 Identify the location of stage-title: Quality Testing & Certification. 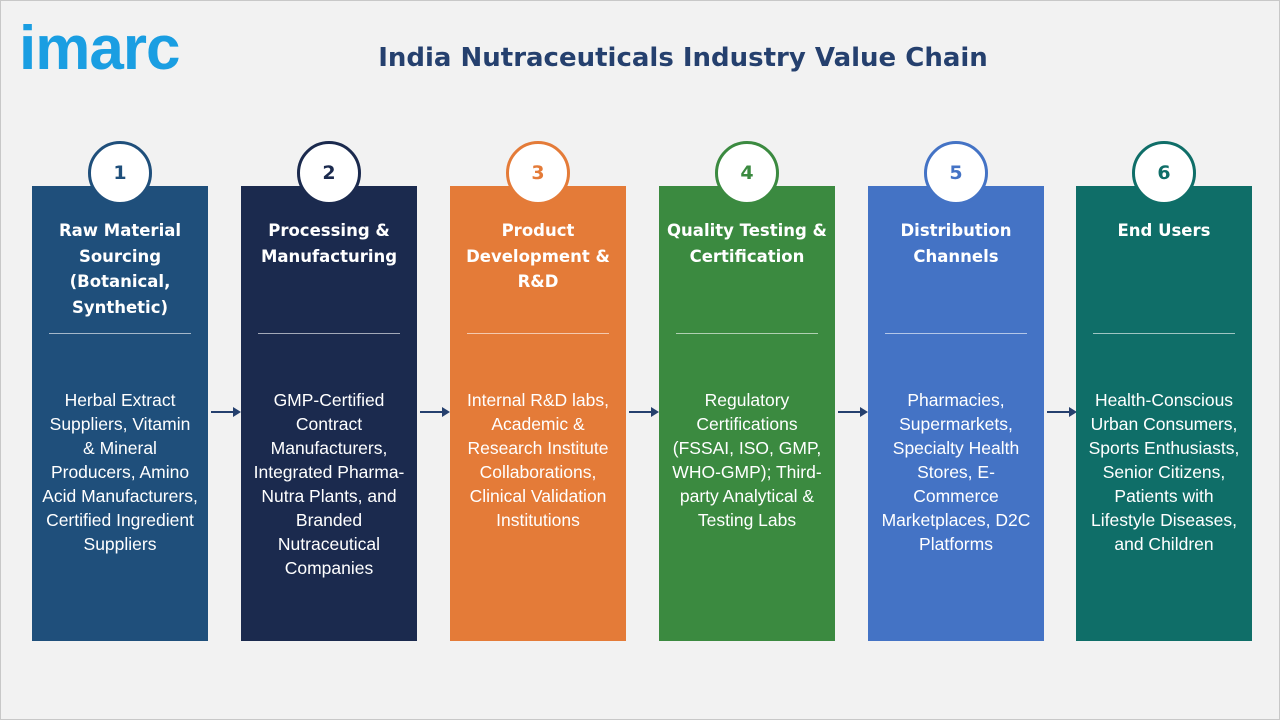
(747, 243).